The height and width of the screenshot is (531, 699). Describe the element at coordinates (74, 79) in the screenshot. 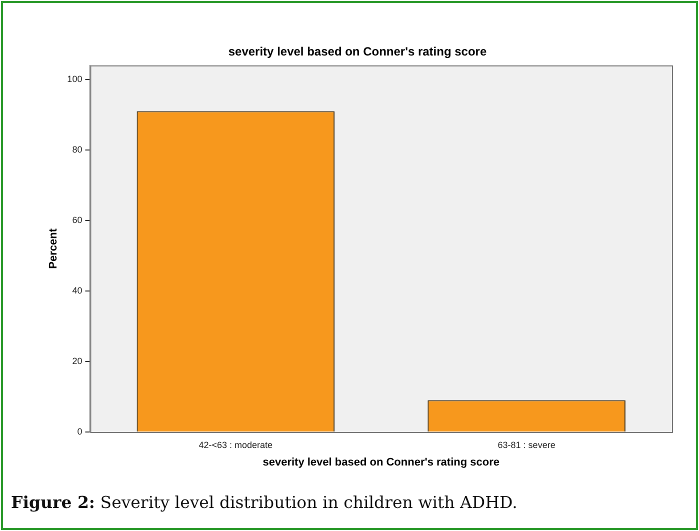

I see `y-tick-label: 100` at that location.